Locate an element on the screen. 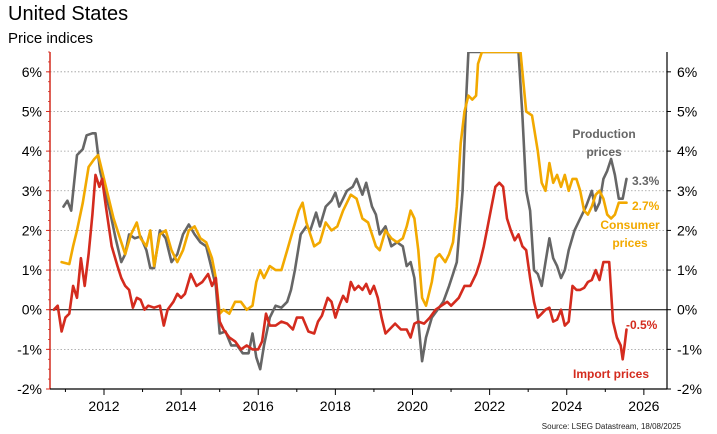 This screenshot has width=717, height=434. y-axis-right: -2% -1% 0% 1% 2% 3% 4% 5% 6% is located at coordinates (684, 230).